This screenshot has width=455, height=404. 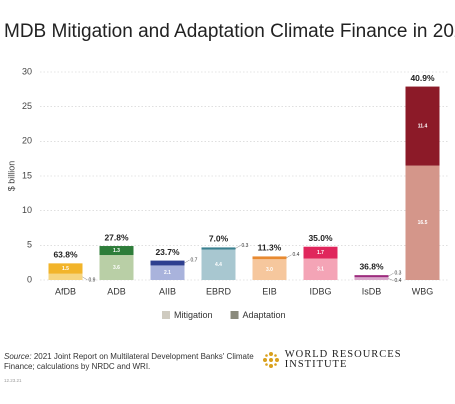 What do you see at coordinates (65, 255) in the screenshot?
I see `share-label: 63.8%` at bounding box center [65, 255].